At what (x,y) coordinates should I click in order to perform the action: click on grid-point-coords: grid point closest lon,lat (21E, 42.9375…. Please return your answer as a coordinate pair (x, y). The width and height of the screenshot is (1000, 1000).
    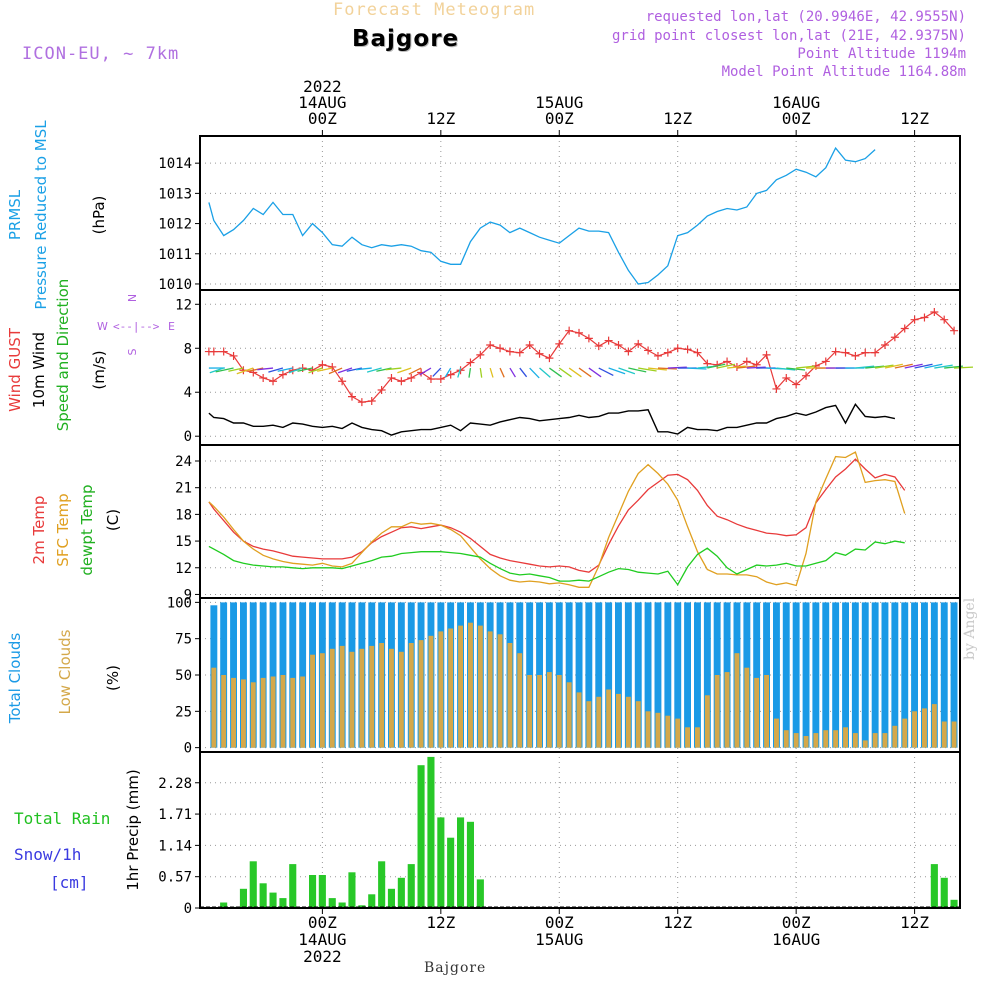
    Looking at the image, I should click on (788, 36).